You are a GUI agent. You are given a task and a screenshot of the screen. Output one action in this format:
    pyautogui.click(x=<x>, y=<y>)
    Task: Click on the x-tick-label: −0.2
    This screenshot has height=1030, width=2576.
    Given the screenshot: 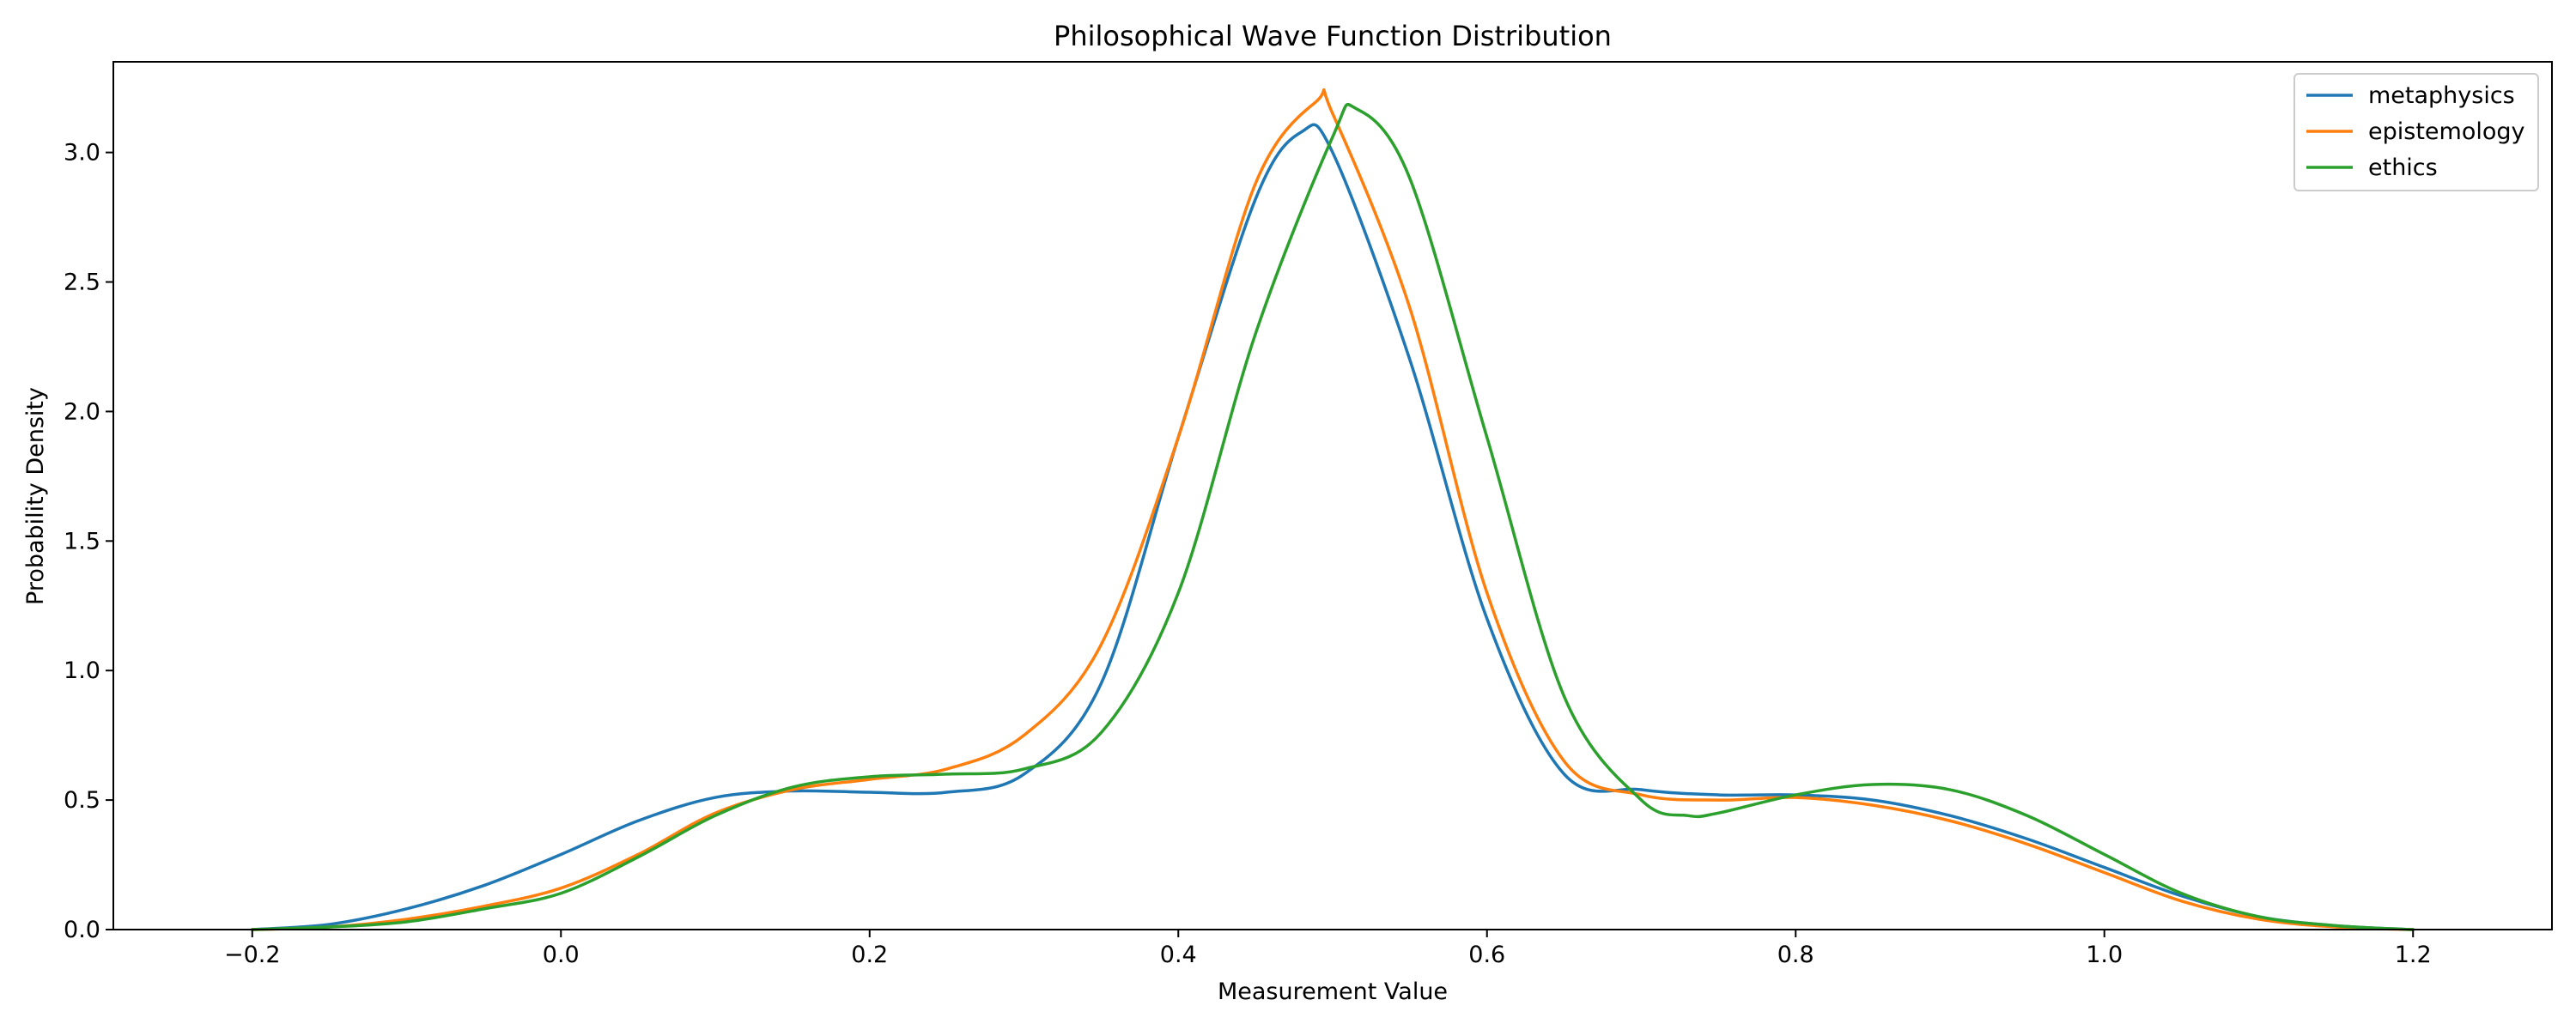 What is the action you would take?
    pyautogui.click(x=252, y=955)
    